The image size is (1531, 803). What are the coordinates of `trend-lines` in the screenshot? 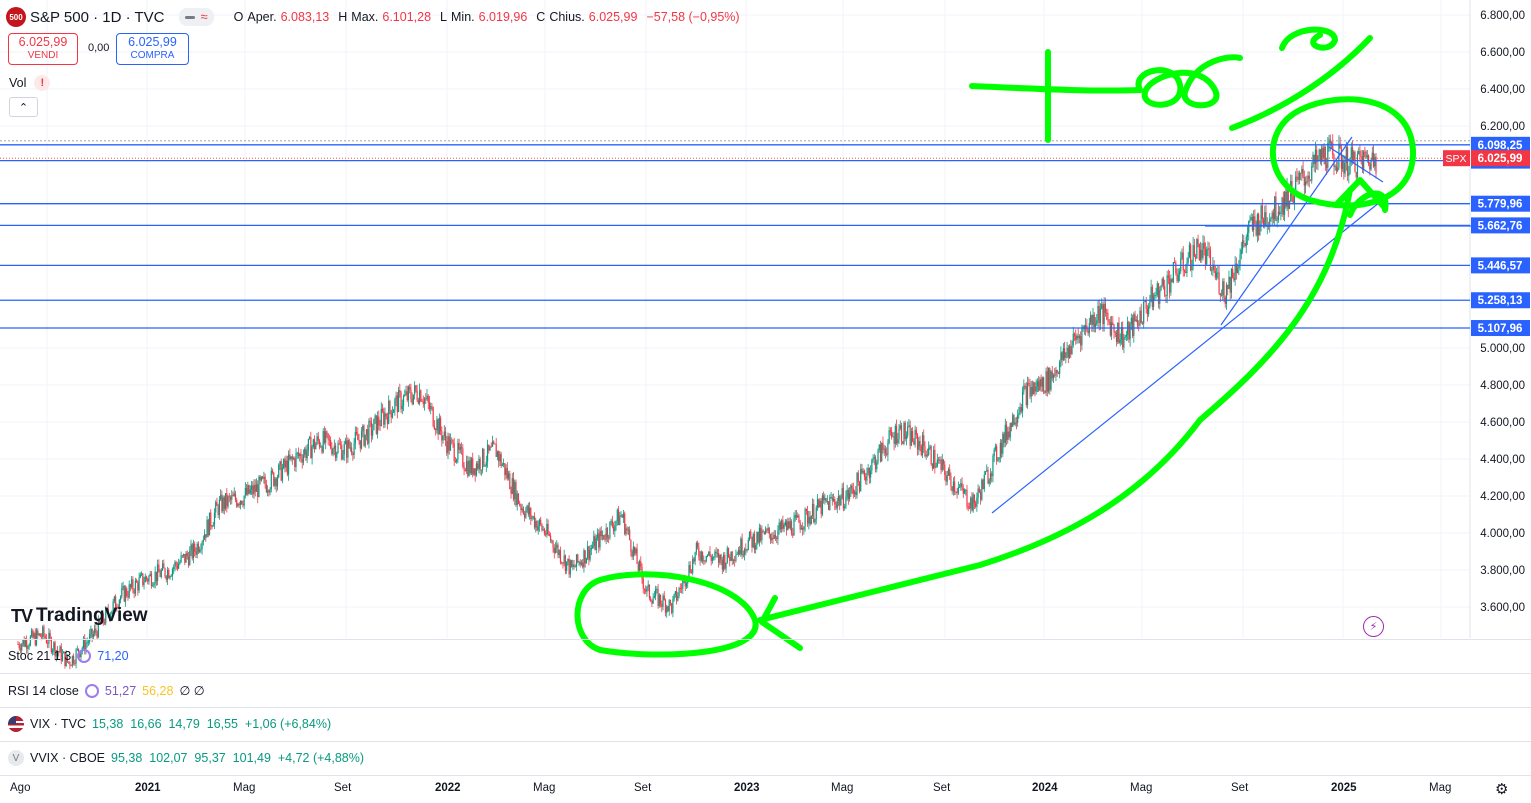 It's located at (1231, 325).